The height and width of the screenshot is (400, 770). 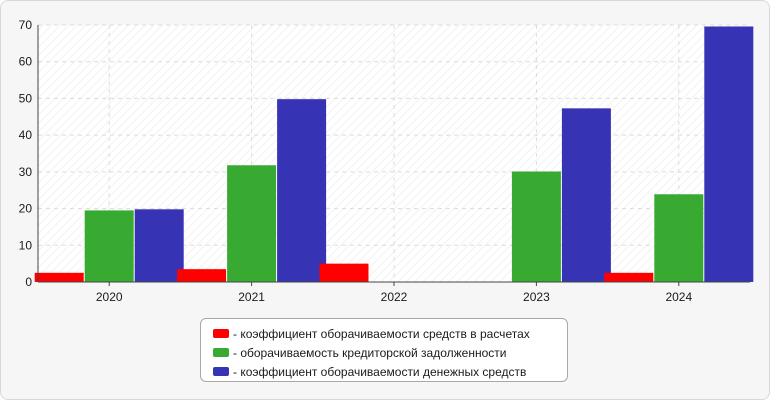 What do you see at coordinates (26, 172) in the screenshot?
I see `y-tick-label: 30` at bounding box center [26, 172].